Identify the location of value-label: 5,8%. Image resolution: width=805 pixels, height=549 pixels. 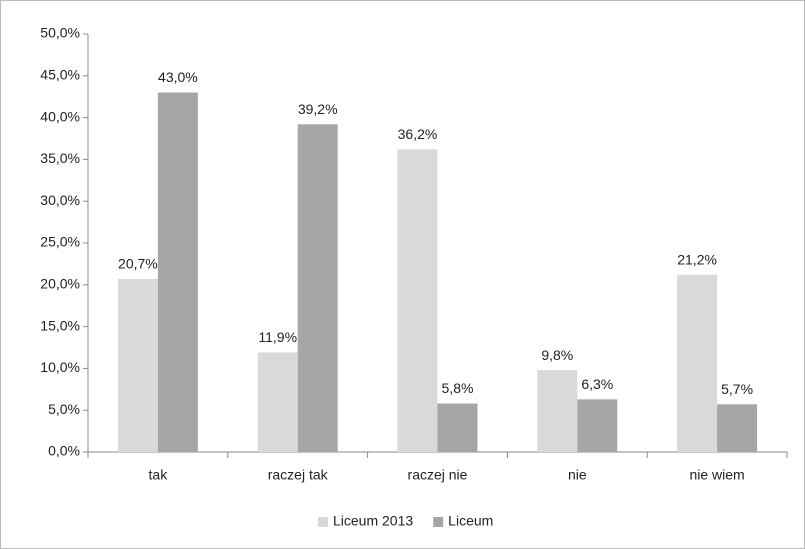
(458, 388).